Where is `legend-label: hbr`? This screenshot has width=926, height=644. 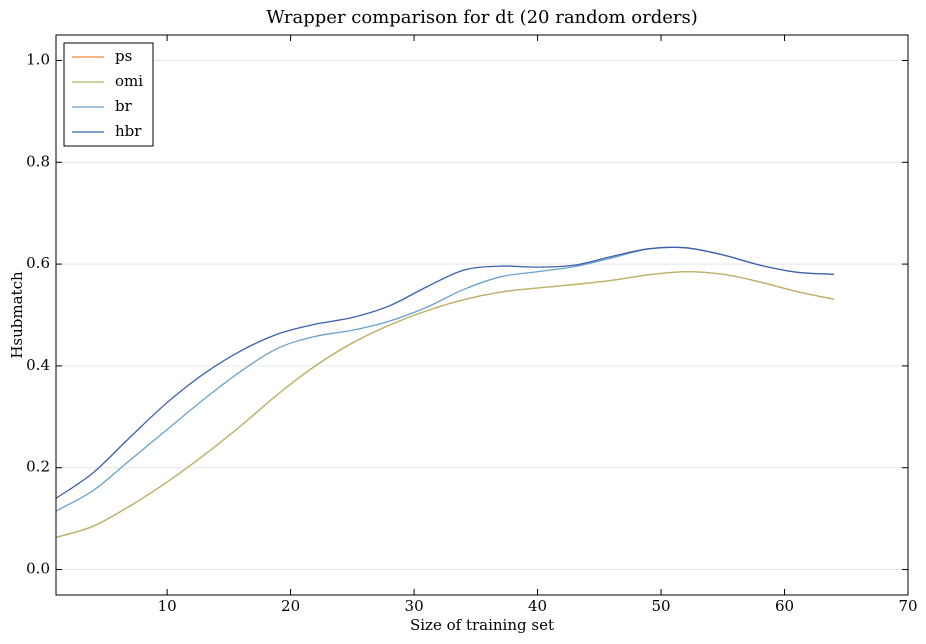 legend-label: hbr is located at coordinates (128, 131).